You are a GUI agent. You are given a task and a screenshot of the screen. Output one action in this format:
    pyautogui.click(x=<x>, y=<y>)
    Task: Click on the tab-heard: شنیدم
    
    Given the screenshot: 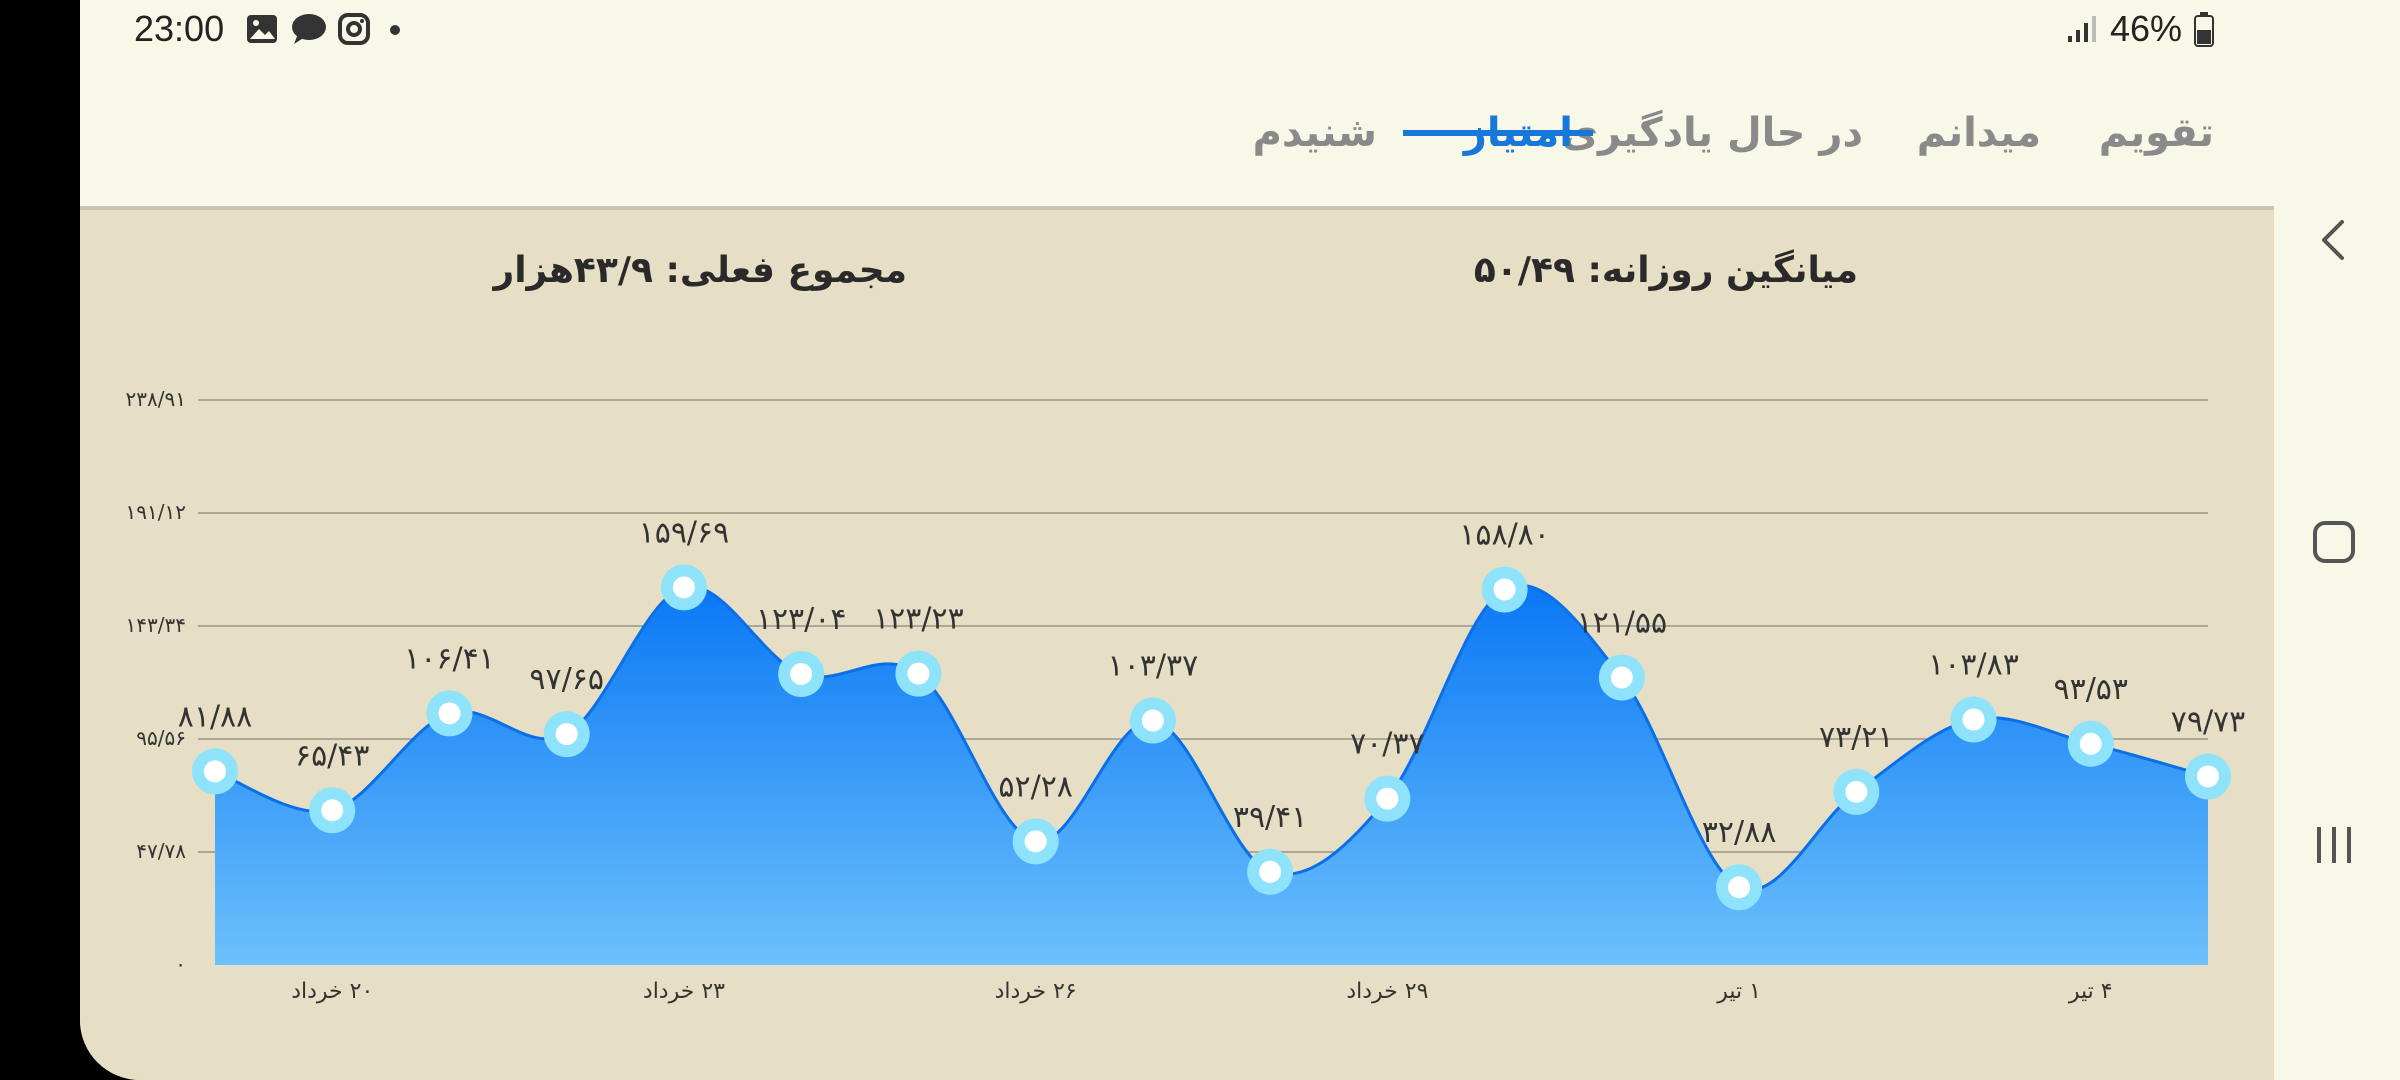 What is the action you would take?
    pyautogui.click(x=1314, y=133)
    